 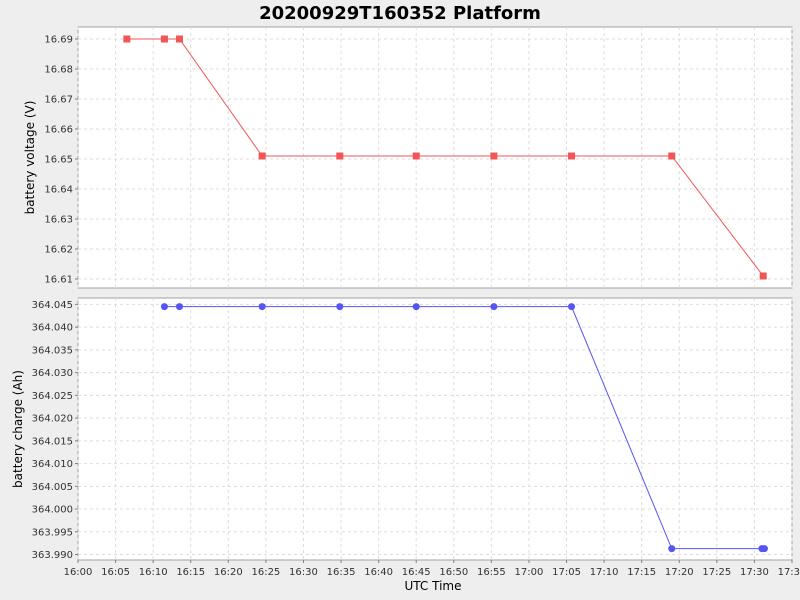 What do you see at coordinates (58, 100) in the screenshot?
I see `y-tick-label: 16.67` at bounding box center [58, 100].